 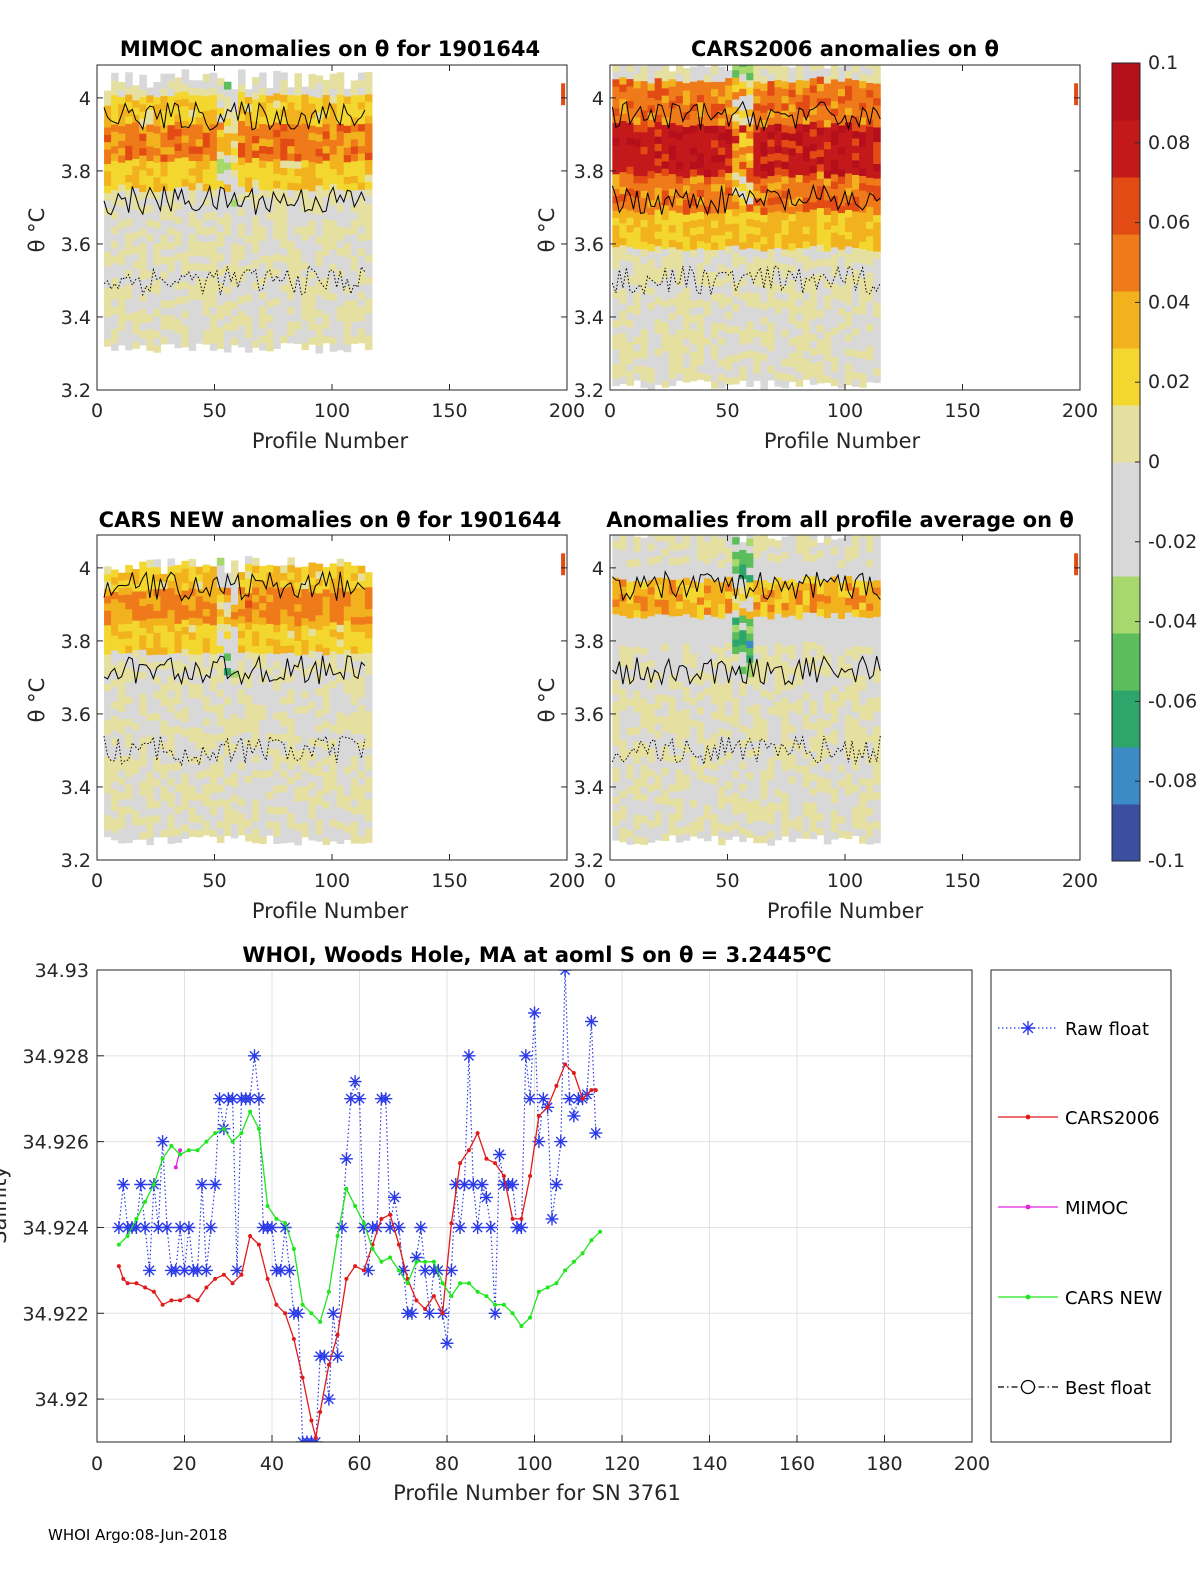 I want to click on cars-new-contour-line, so click(x=234, y=670).